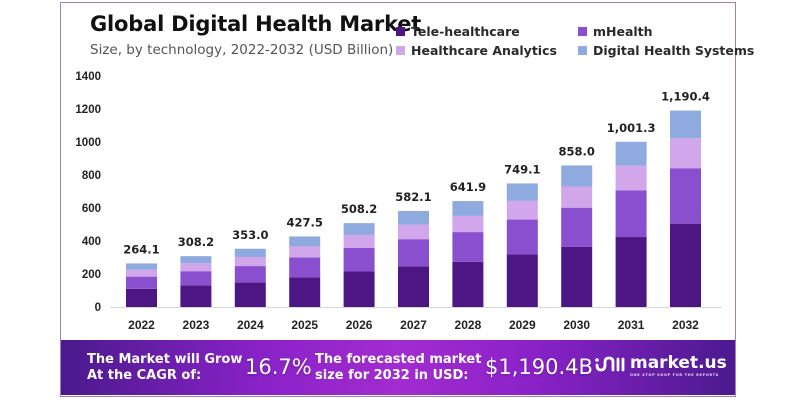 The image size is (800, 400). I want to click on x-tick-label: 2028, so click(468, 325).